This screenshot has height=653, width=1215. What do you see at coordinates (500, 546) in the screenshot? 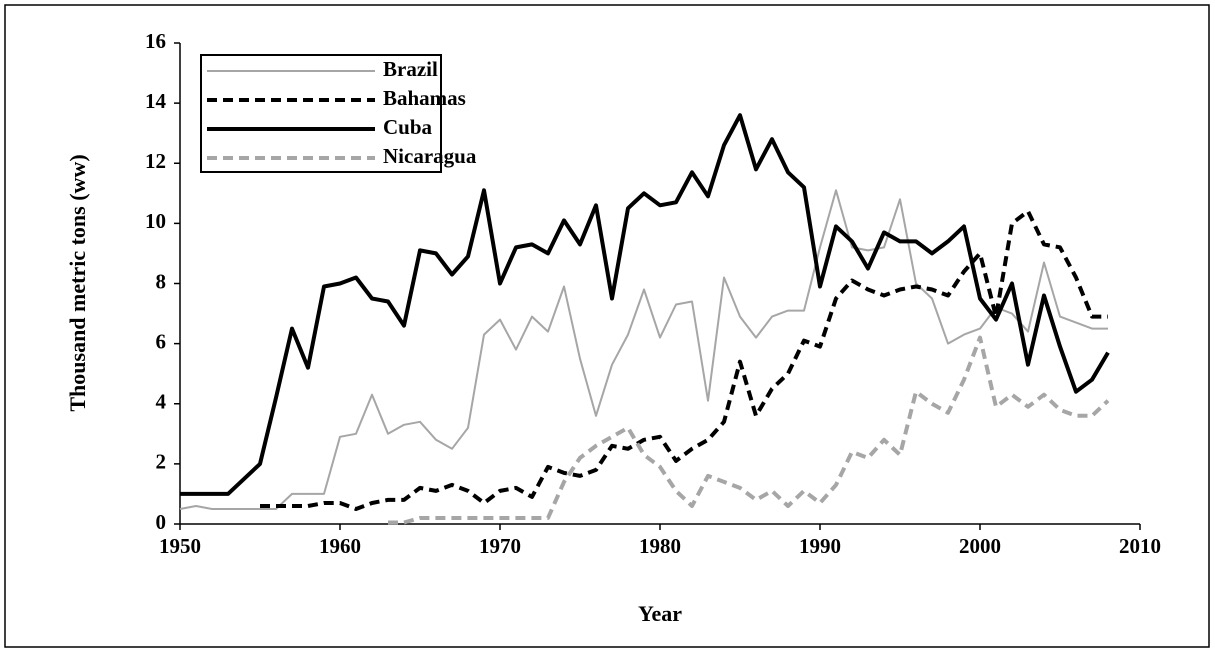
I see `x-tick-label: 1970` at bounding box center [500, 546].